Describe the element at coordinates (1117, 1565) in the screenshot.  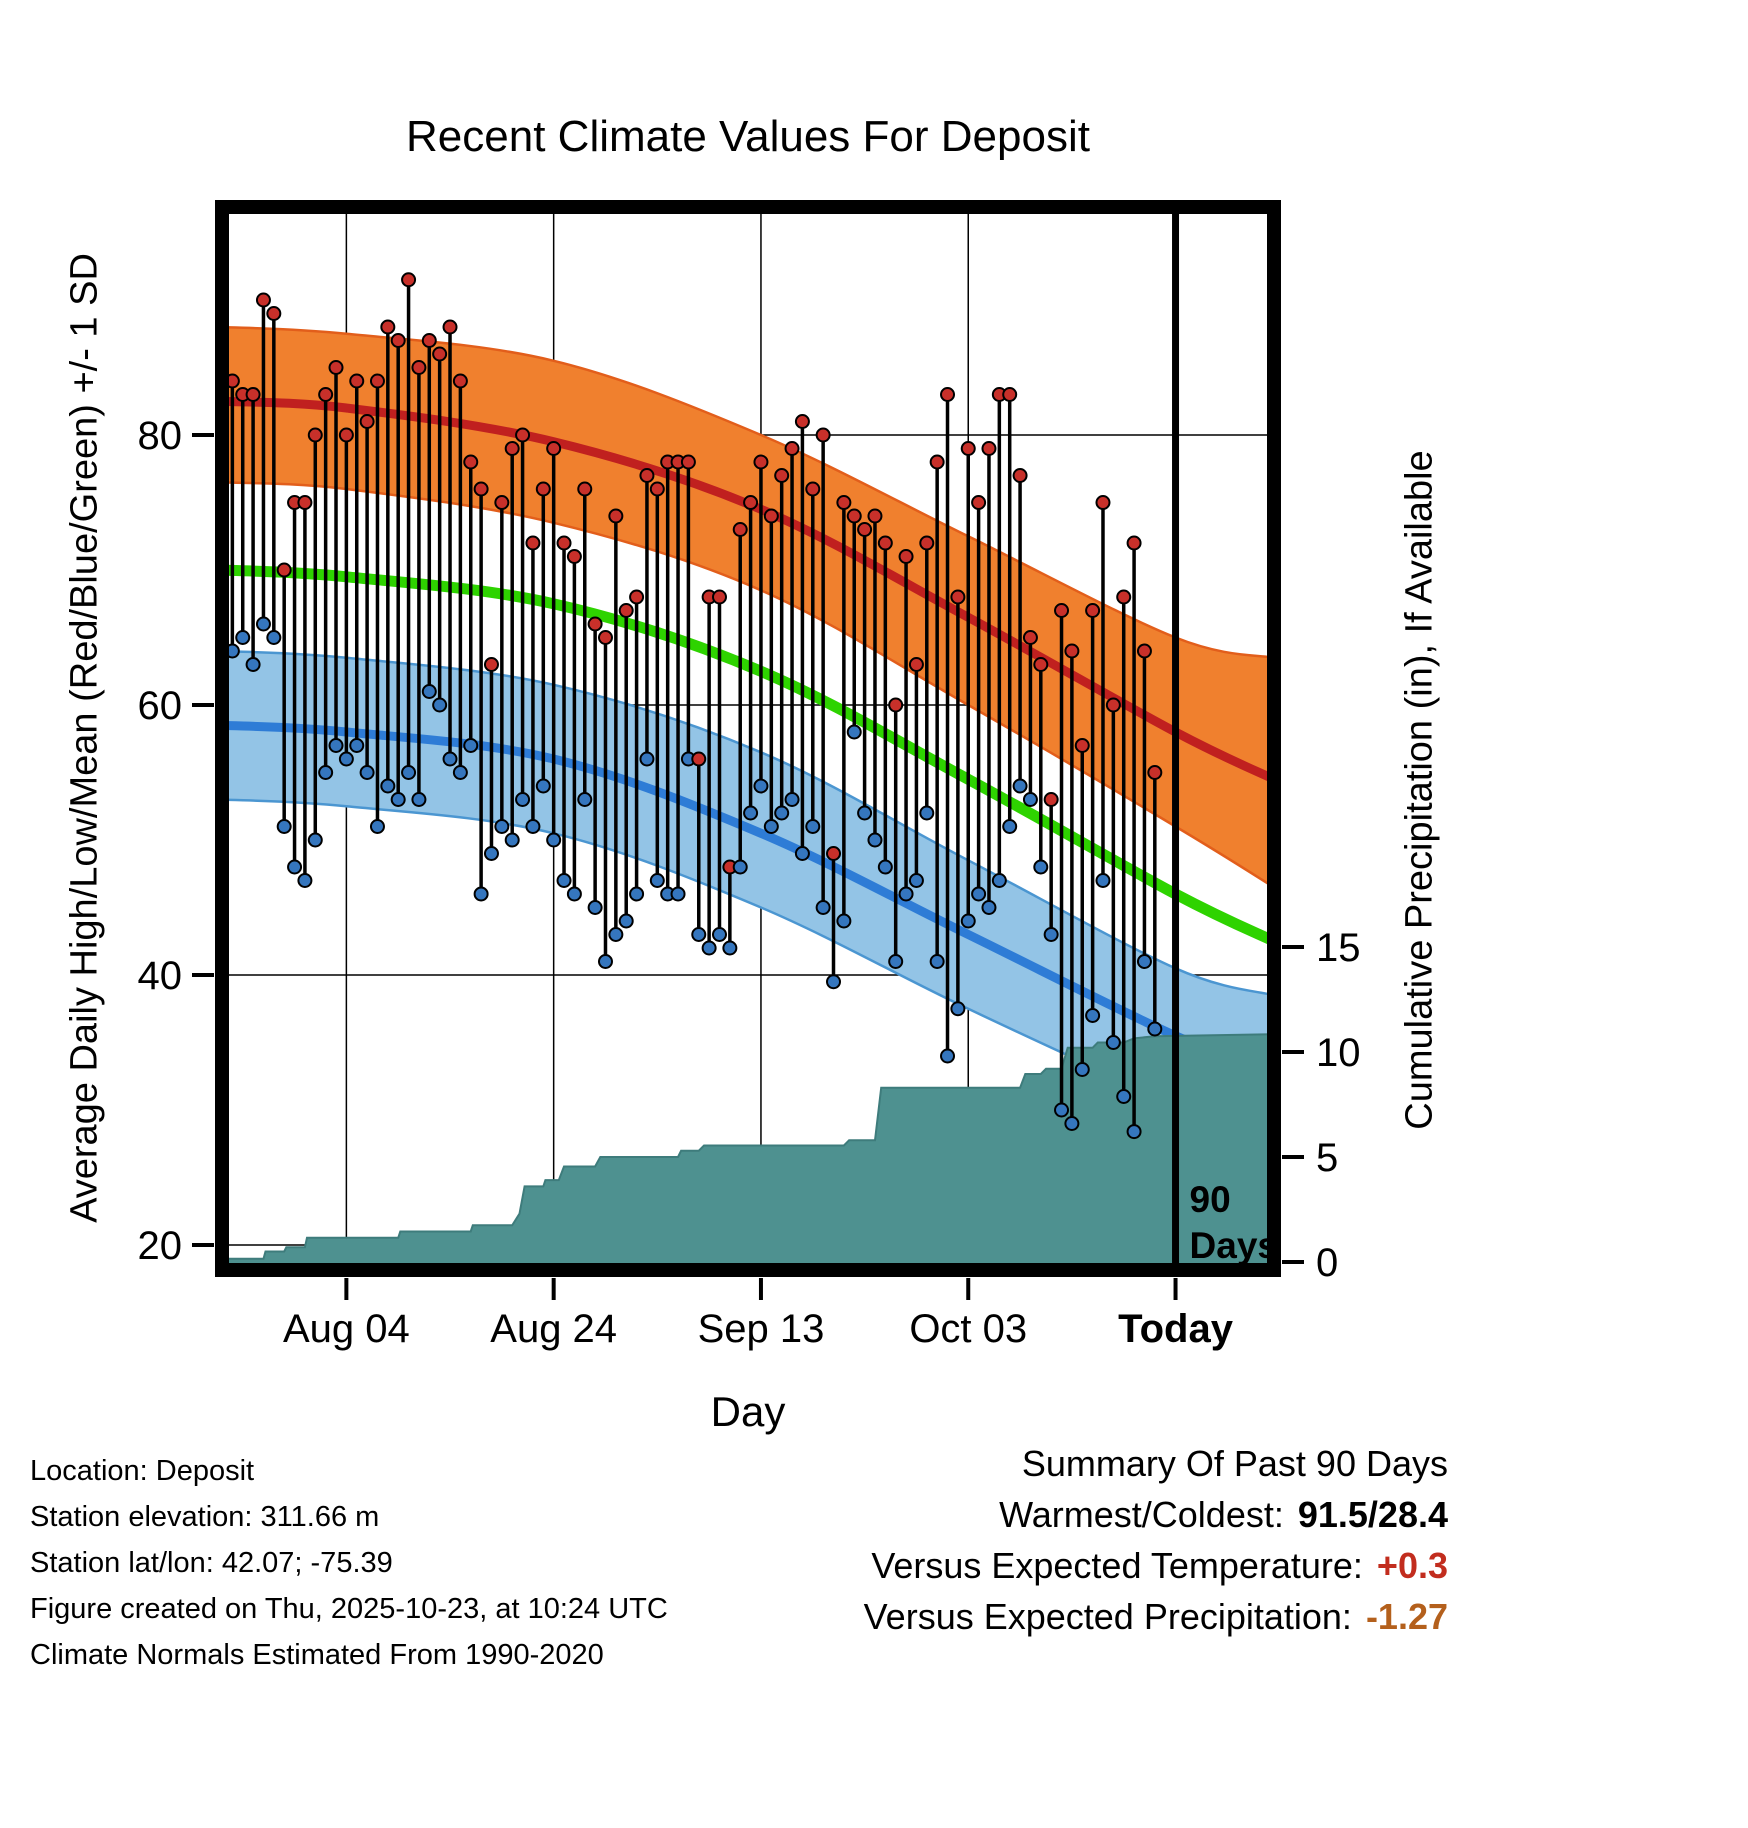
I see `vs-temp-label: Versus Expected Temperature:` at that location.